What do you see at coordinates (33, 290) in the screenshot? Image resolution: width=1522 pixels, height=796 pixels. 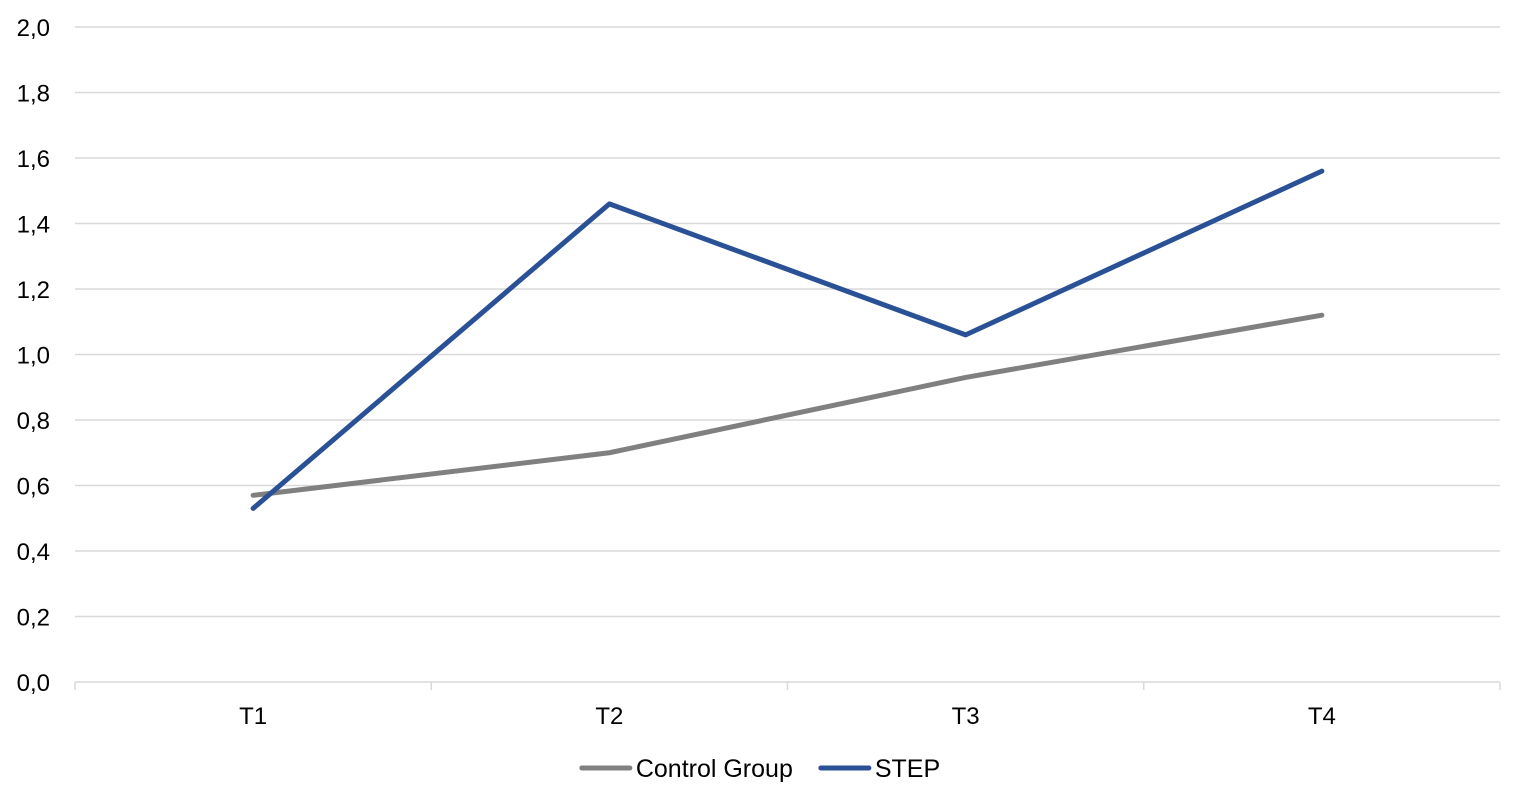 I see `y-tick-label: 1,2` at bounding box center [33, 290].